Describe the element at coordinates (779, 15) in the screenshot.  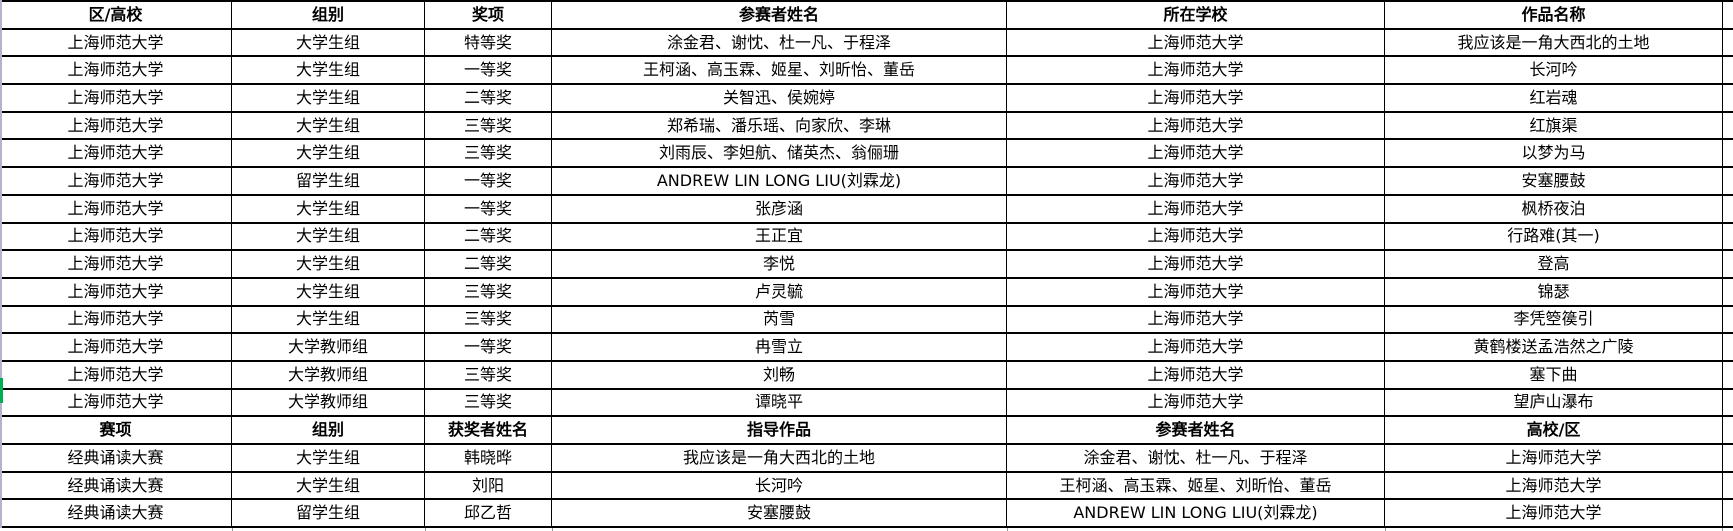
I see `cell-participants: 参赛者姓名` at that location.